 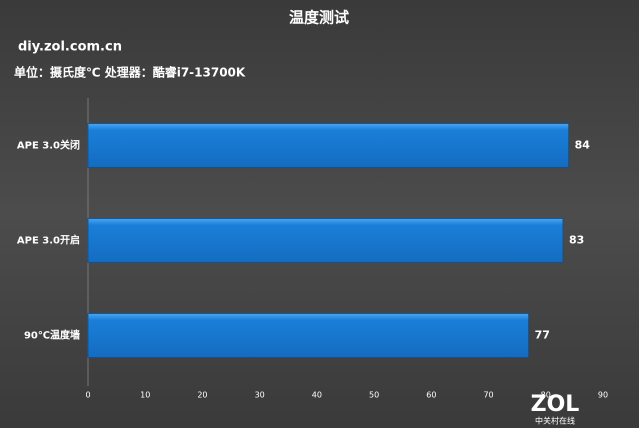 What do you see at coordinates (202, 395) in the screenshot?
I see `x-tick-label: 20` at bounding box center [202, 395].